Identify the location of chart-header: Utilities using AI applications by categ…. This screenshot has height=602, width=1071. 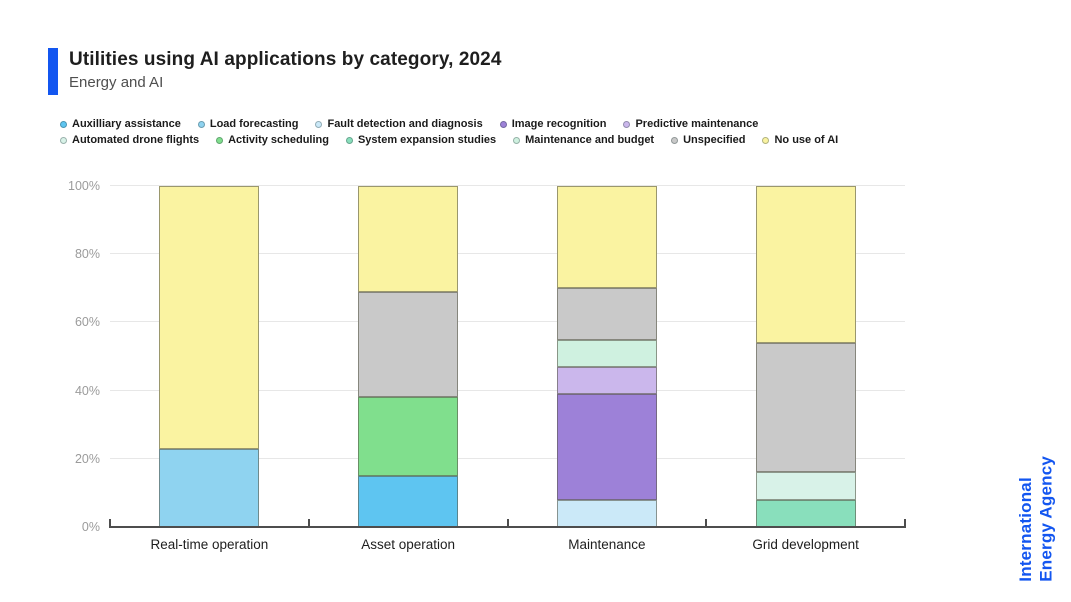
(275, 71).